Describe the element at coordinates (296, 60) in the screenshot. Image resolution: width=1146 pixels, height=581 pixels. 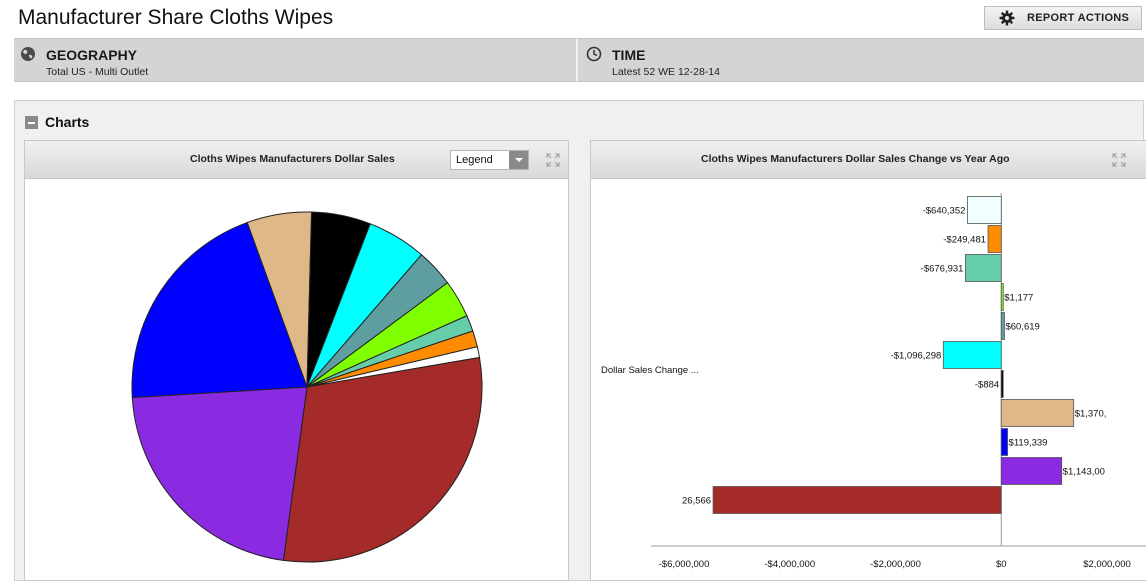
I see `geography-filter: GEOGRAPHY Total US - Multi Outlet` at that location.